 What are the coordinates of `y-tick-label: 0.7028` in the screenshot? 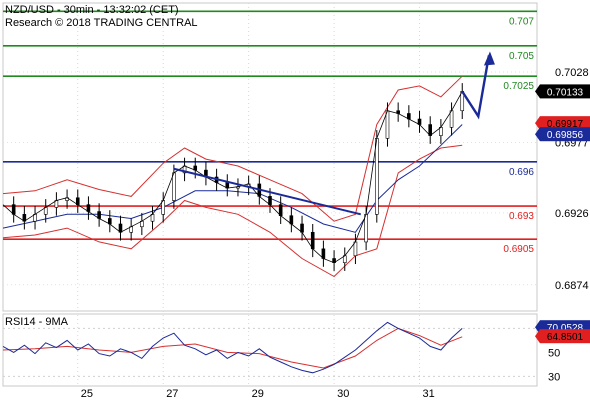 It's located at (572, 73).